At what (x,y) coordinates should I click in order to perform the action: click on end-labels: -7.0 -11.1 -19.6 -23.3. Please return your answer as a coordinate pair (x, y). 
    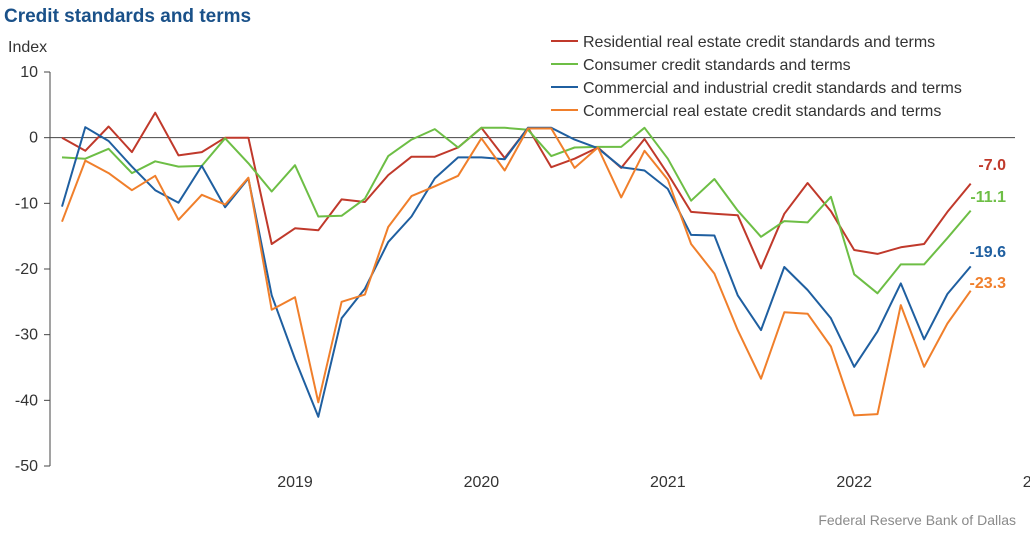
    Looking at the image, I should click on (988, 224).